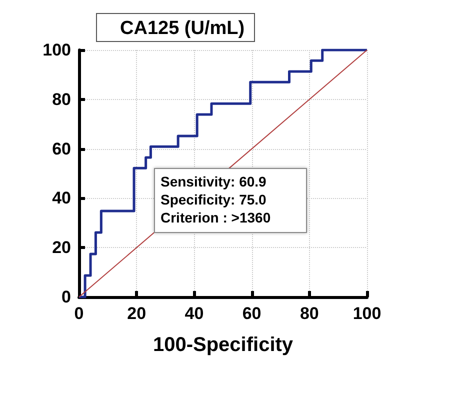  Describe the element at coordinates (215, 218) in the screenshot. I see `annotation: Criterion : >1360` at that location.